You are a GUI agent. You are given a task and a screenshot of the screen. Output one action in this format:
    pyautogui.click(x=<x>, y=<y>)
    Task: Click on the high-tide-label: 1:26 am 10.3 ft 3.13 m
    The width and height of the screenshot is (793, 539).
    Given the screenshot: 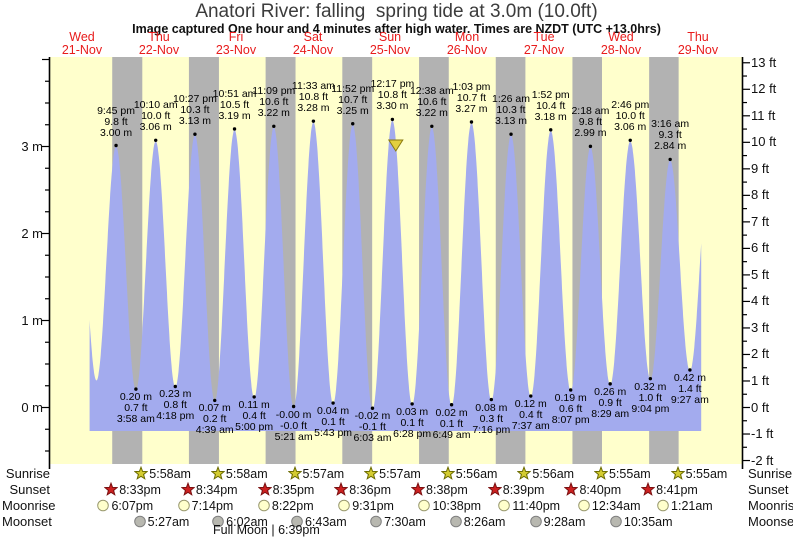 What is the action you would take?
    pyautogui.click(x=511, y=110)
    